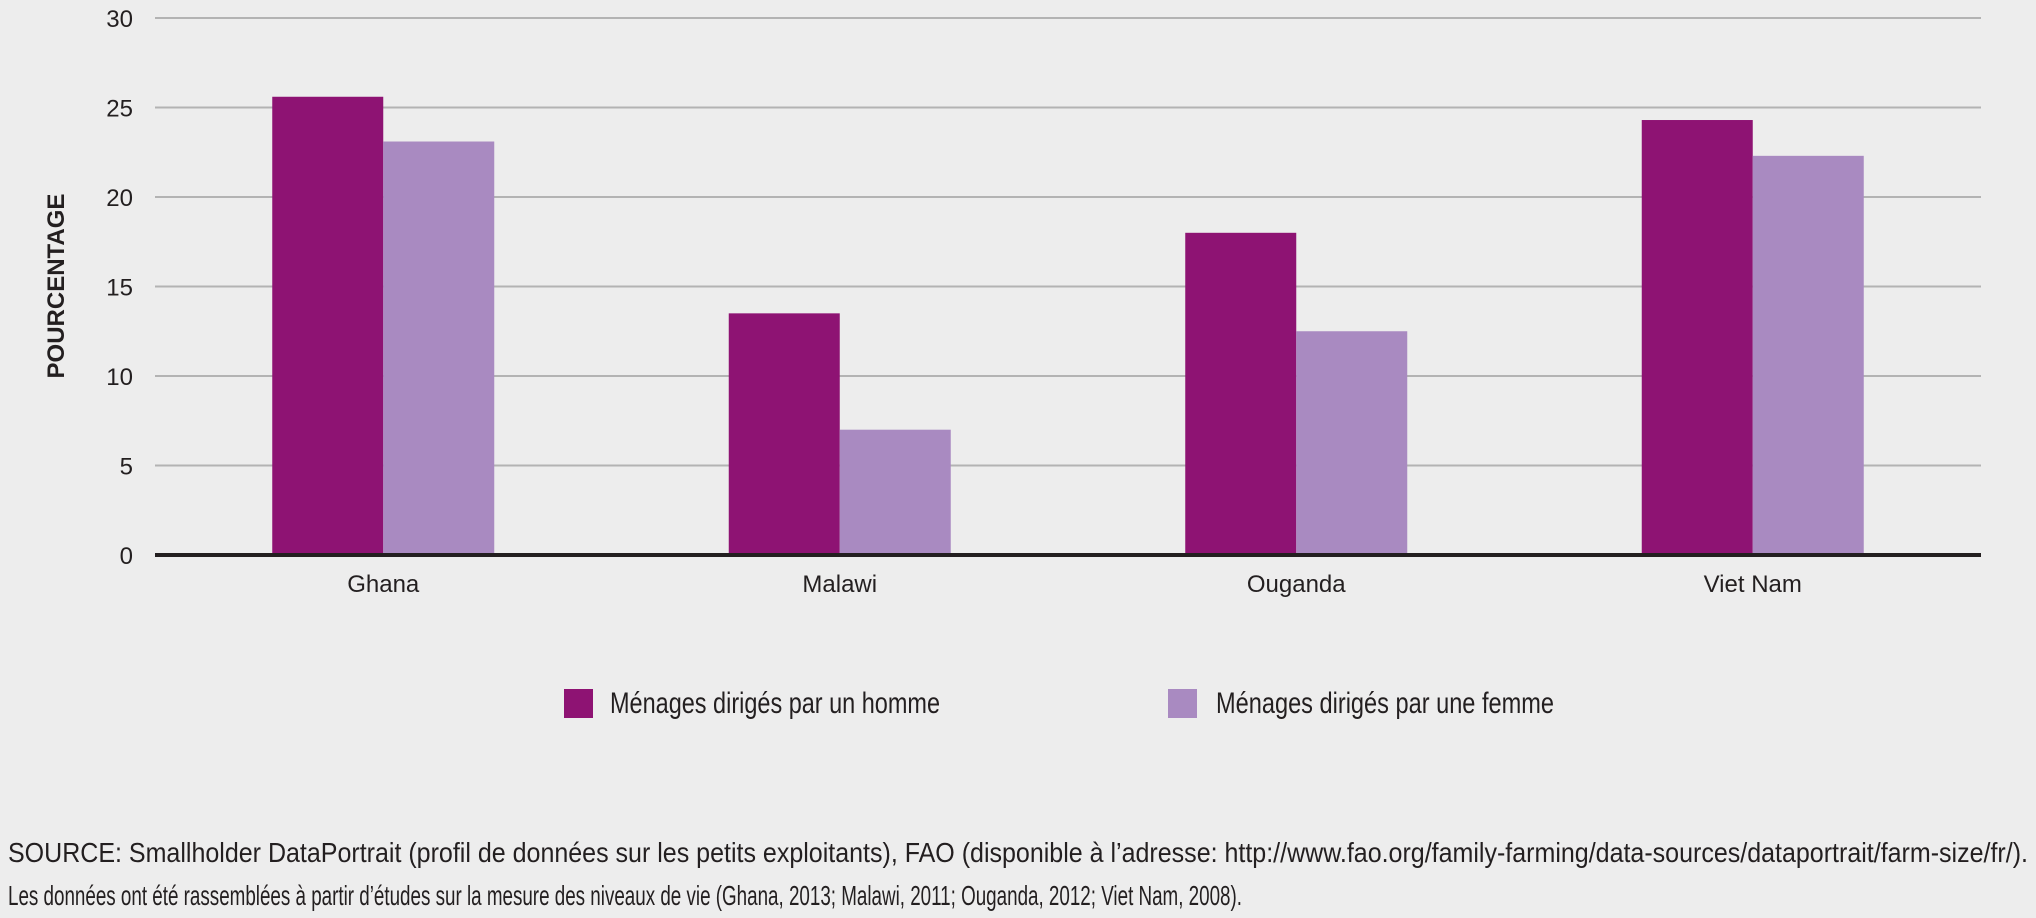 This screenshot has height=918, width=2036. What do you see at coordinates (775, 703) in the screenshot?
I see `legend-label-men: Ménages dirigés par un homme` at bounding box center [775, 703].